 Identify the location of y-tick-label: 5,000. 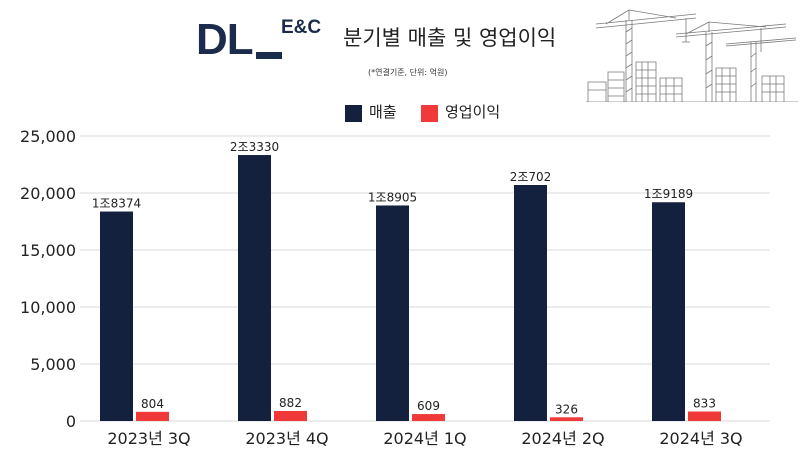
(53, 364).